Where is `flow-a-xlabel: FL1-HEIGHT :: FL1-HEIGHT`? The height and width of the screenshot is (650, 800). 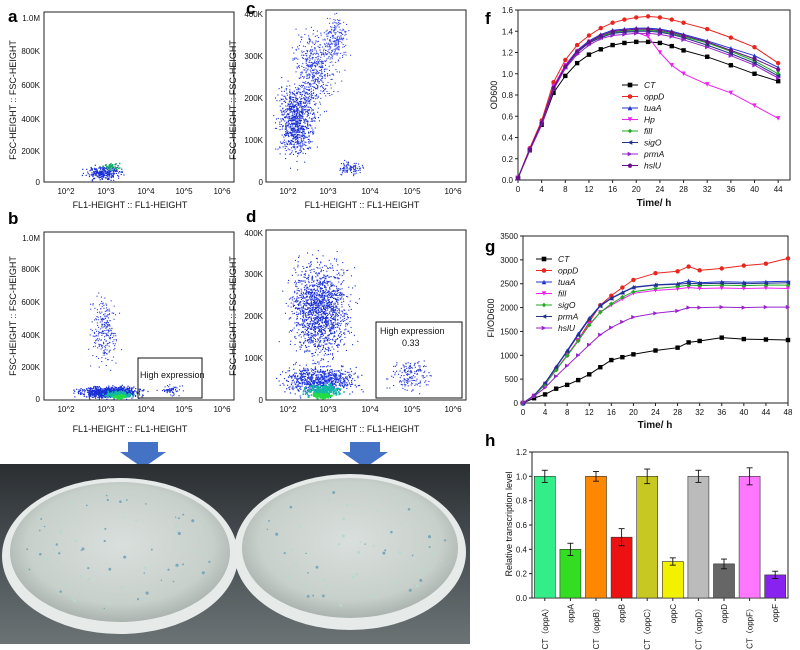 flow-a-xlabel: FL1-HEIGHT :: FL1-HEIGHT is located at coordinates (130, 205).